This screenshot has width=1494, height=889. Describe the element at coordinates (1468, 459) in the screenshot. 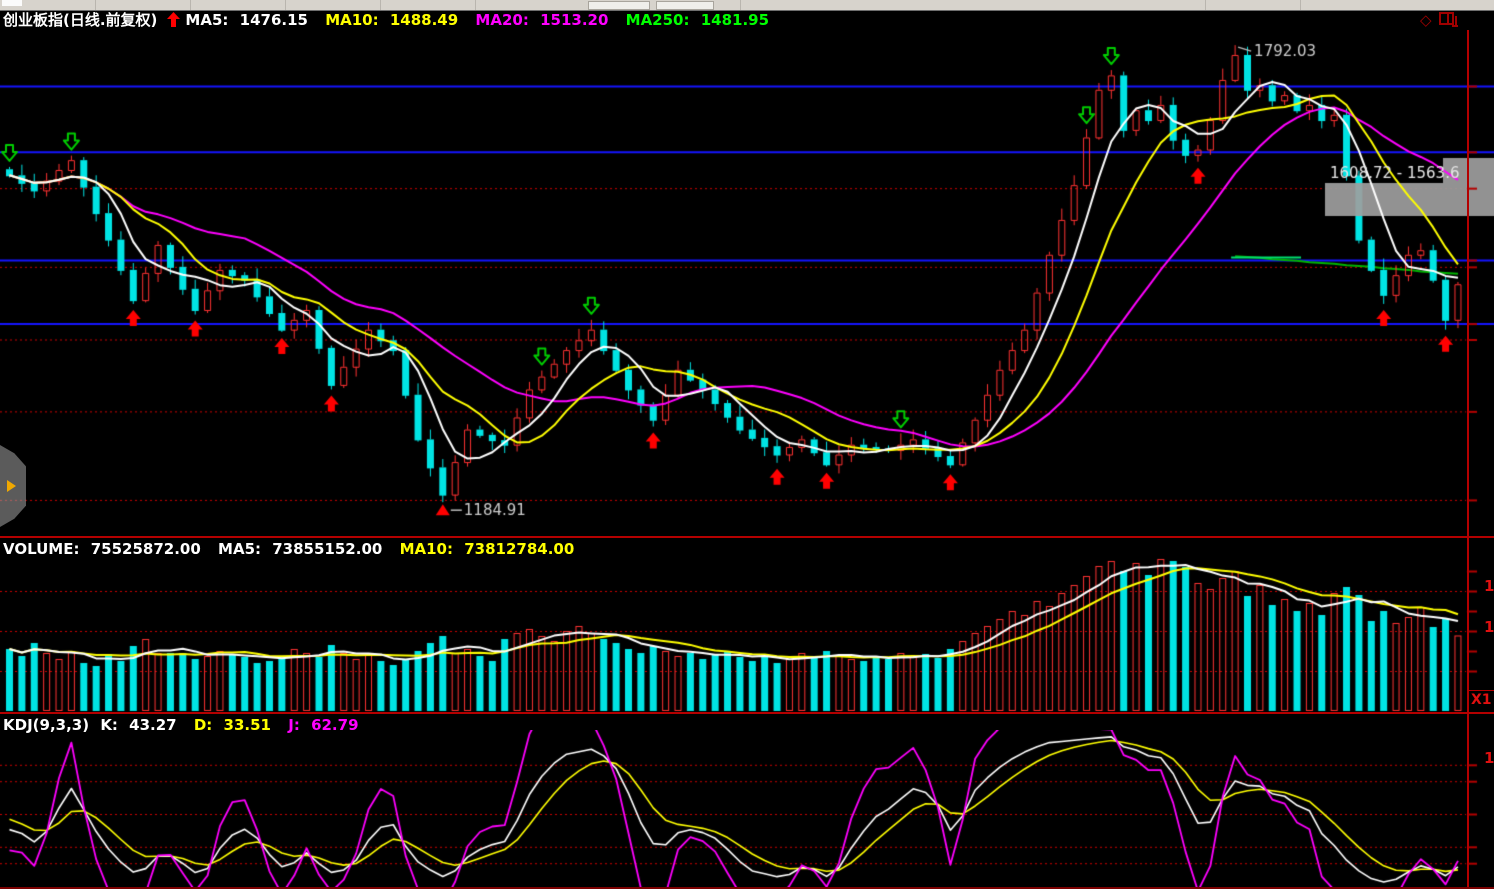

I see `right-price-axis` at that location.